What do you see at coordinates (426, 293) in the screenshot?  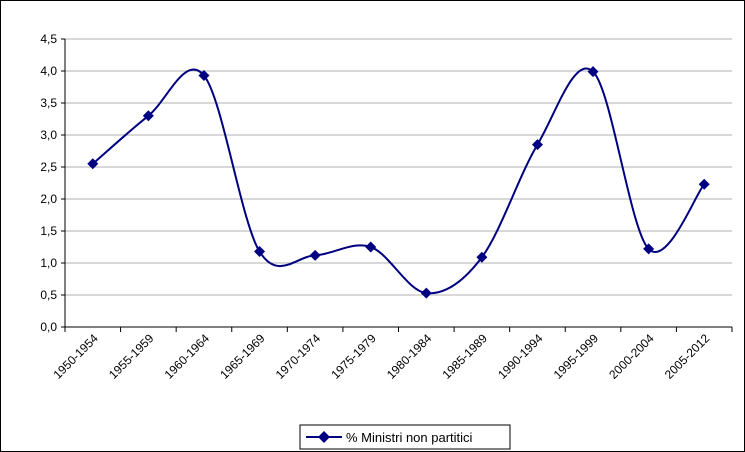 I see `data-point-1980-1984` at bounding box center [426, 293].